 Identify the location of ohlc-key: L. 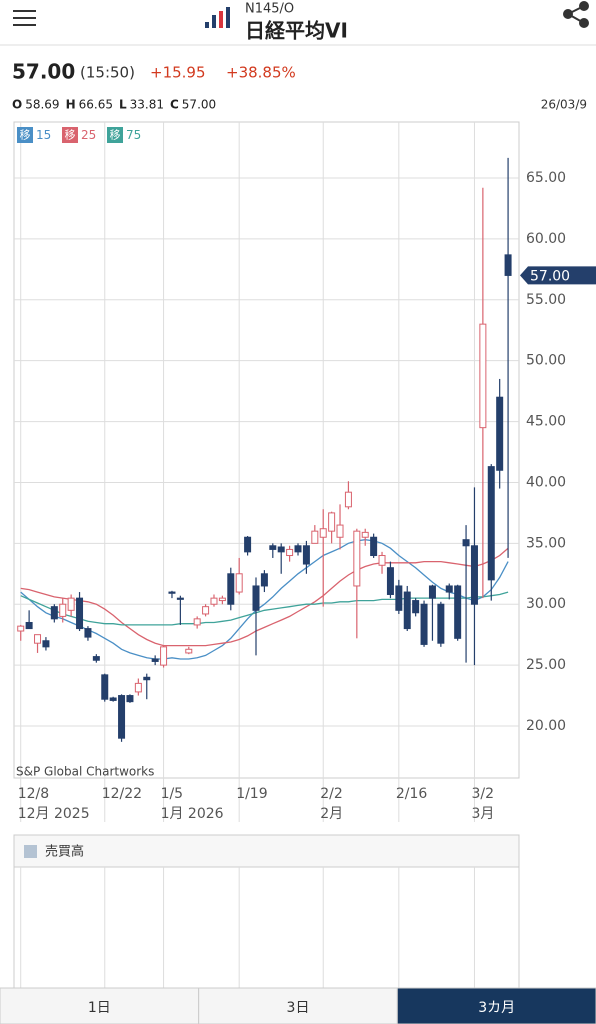
(123, 105).